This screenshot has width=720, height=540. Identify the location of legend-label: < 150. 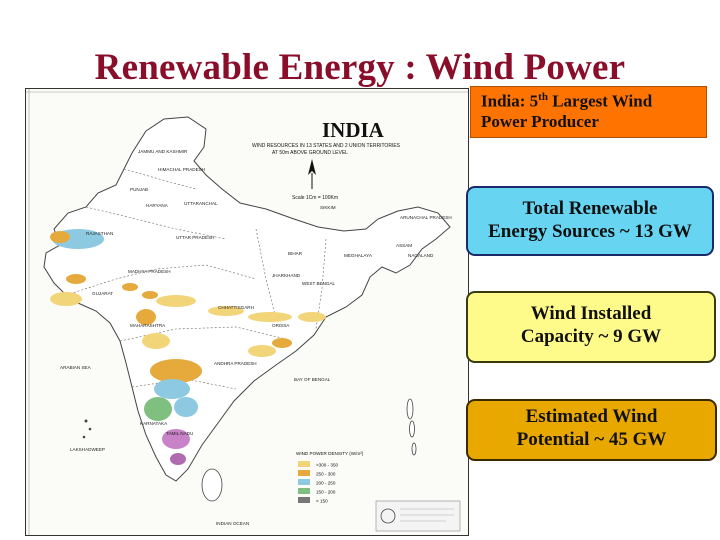
(322, 501).